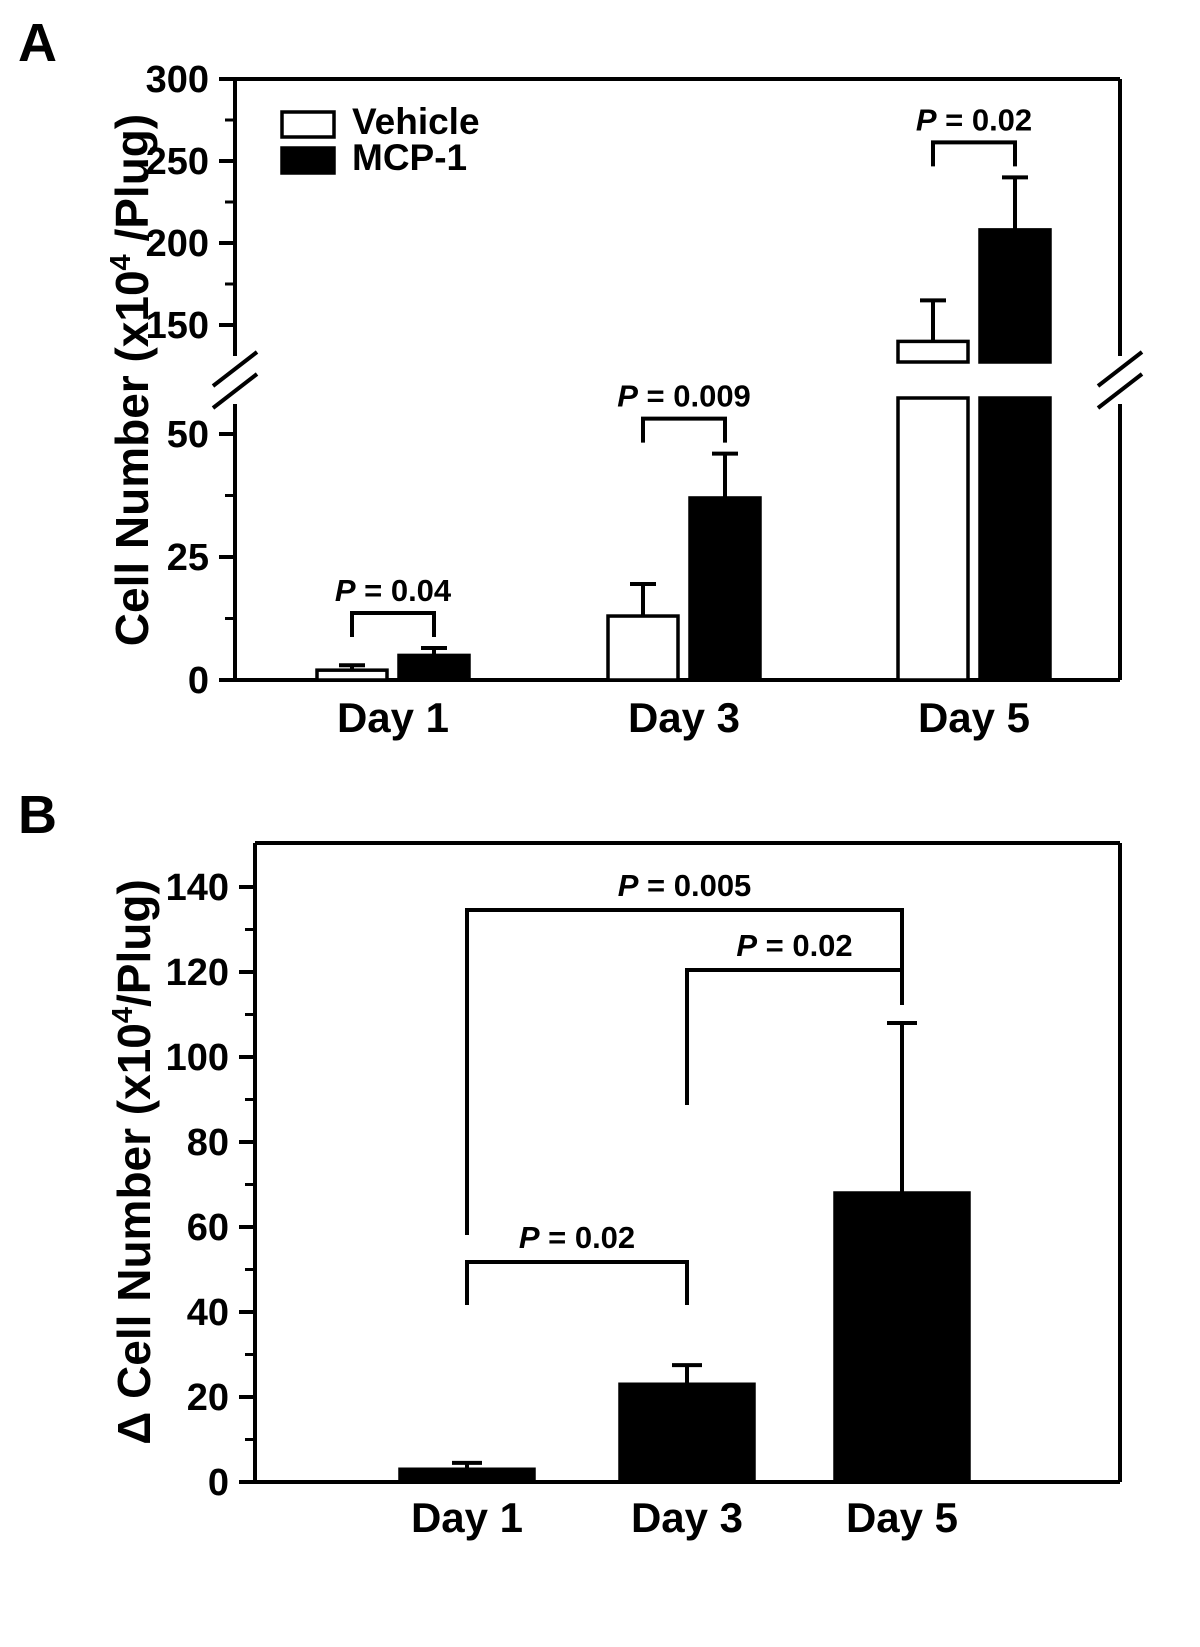 This screenshot has height=1647, width=1200. Describe the element at coordinates (685, 885) in the screenshot. I see `p-value-label: P = 0.005` at that location.